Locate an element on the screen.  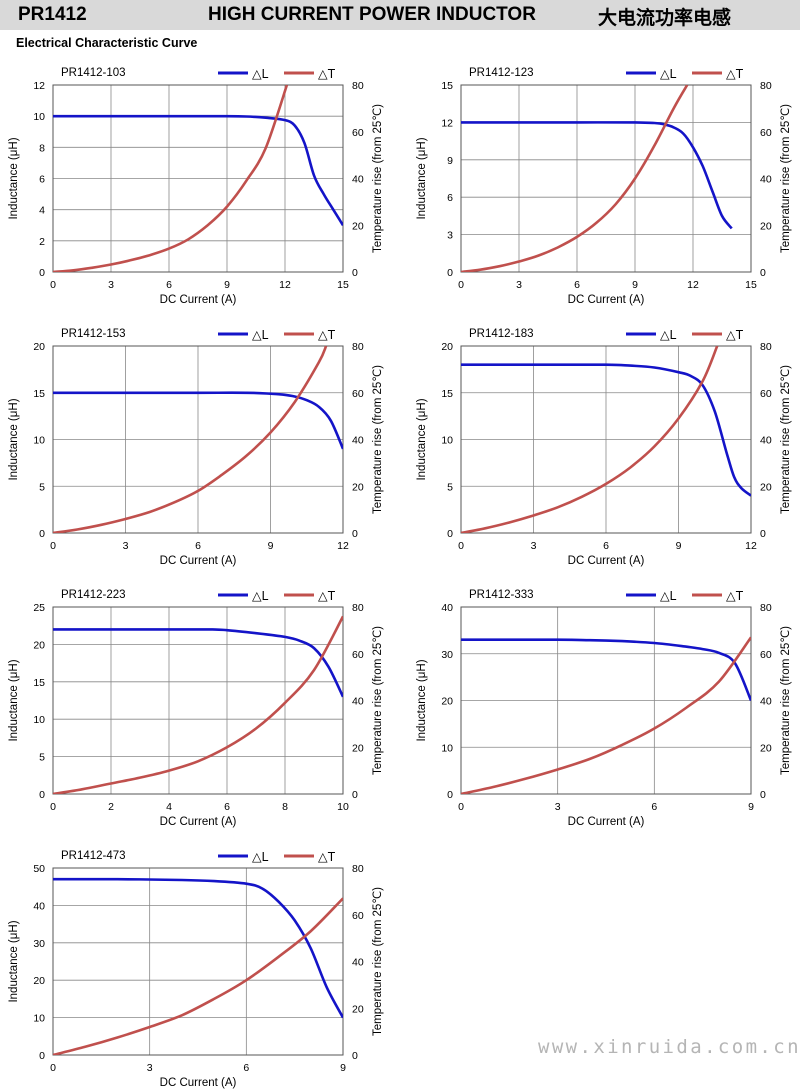
y-tick-label: 50 is located at coordinates (39, 869).